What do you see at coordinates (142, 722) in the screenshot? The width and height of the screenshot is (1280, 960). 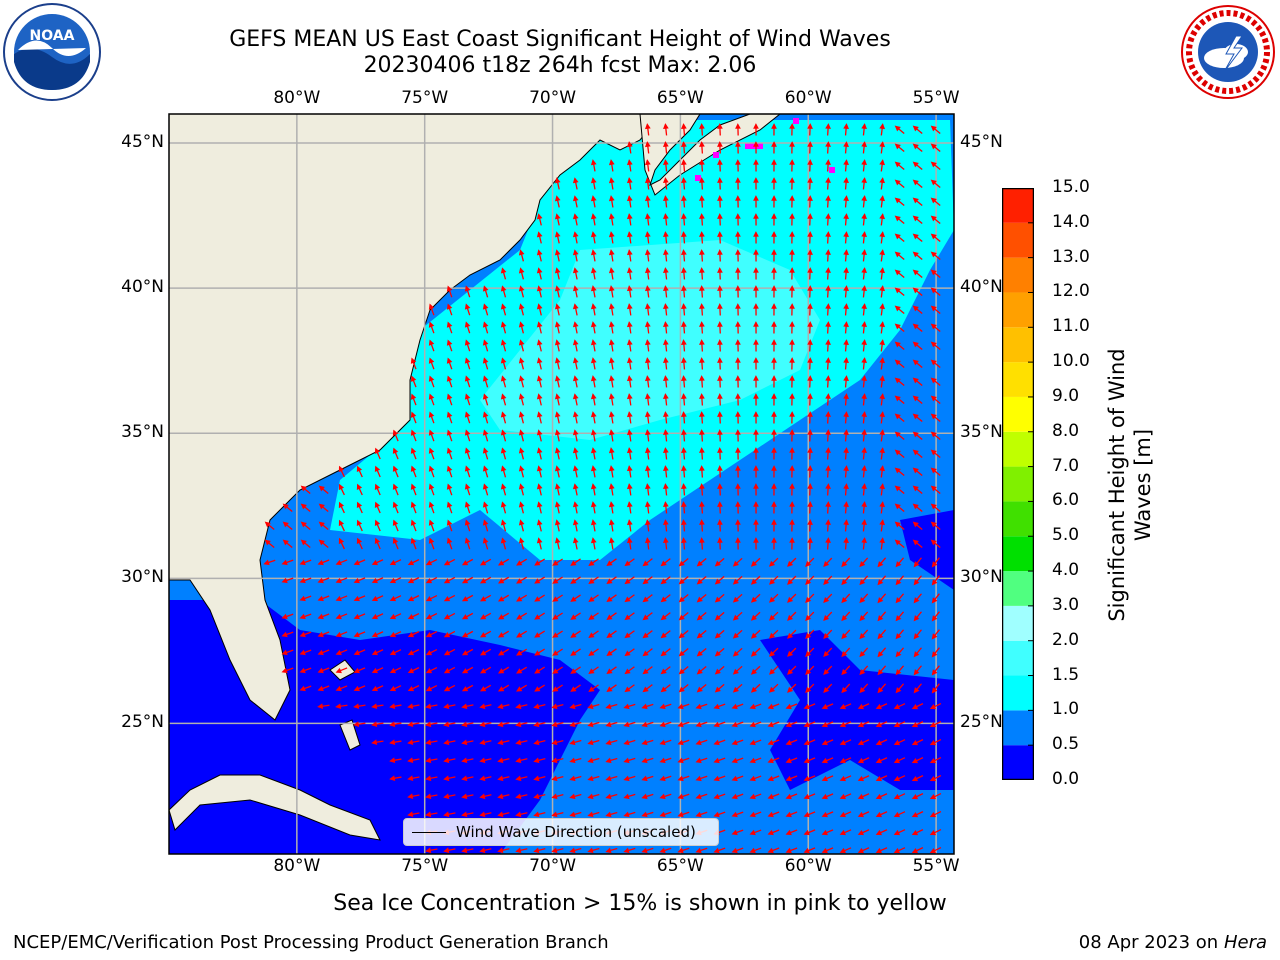 I see `lat-label-left: 25°N` at bounding box center [142, 722].